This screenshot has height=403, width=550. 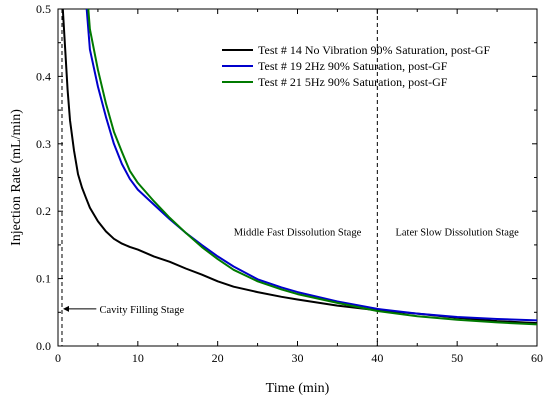 I want to click on y-tick-label: 0.4, so click(x=43, y=76).